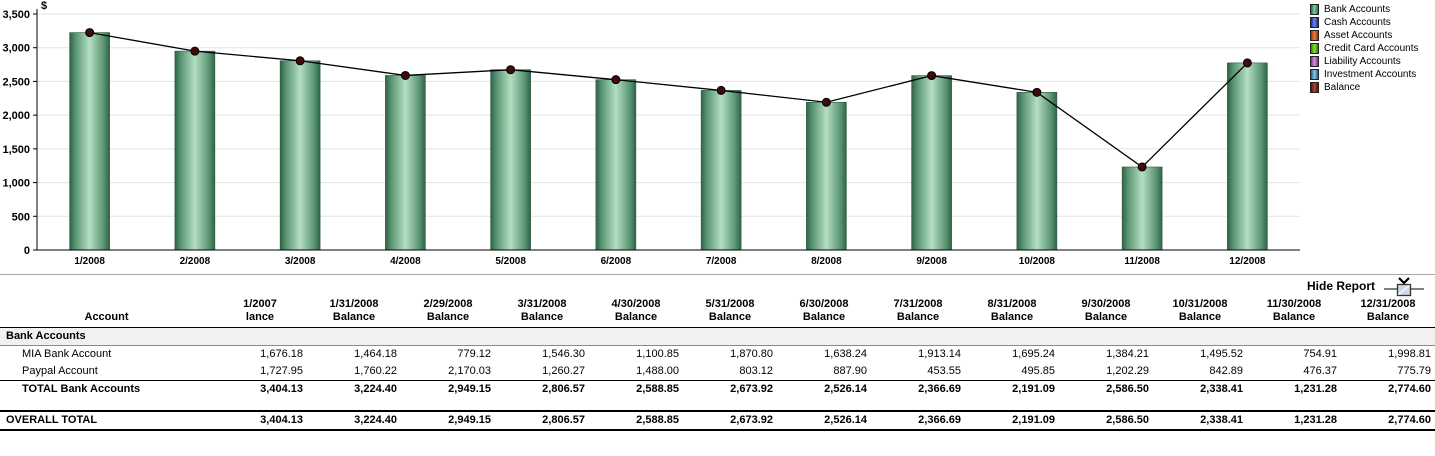 This screenshot has height=456, width=1435. What do you see at coordinates (89, 141) in the screenshot?
I see `bar-1/2008` at bounding box center [89, 141].